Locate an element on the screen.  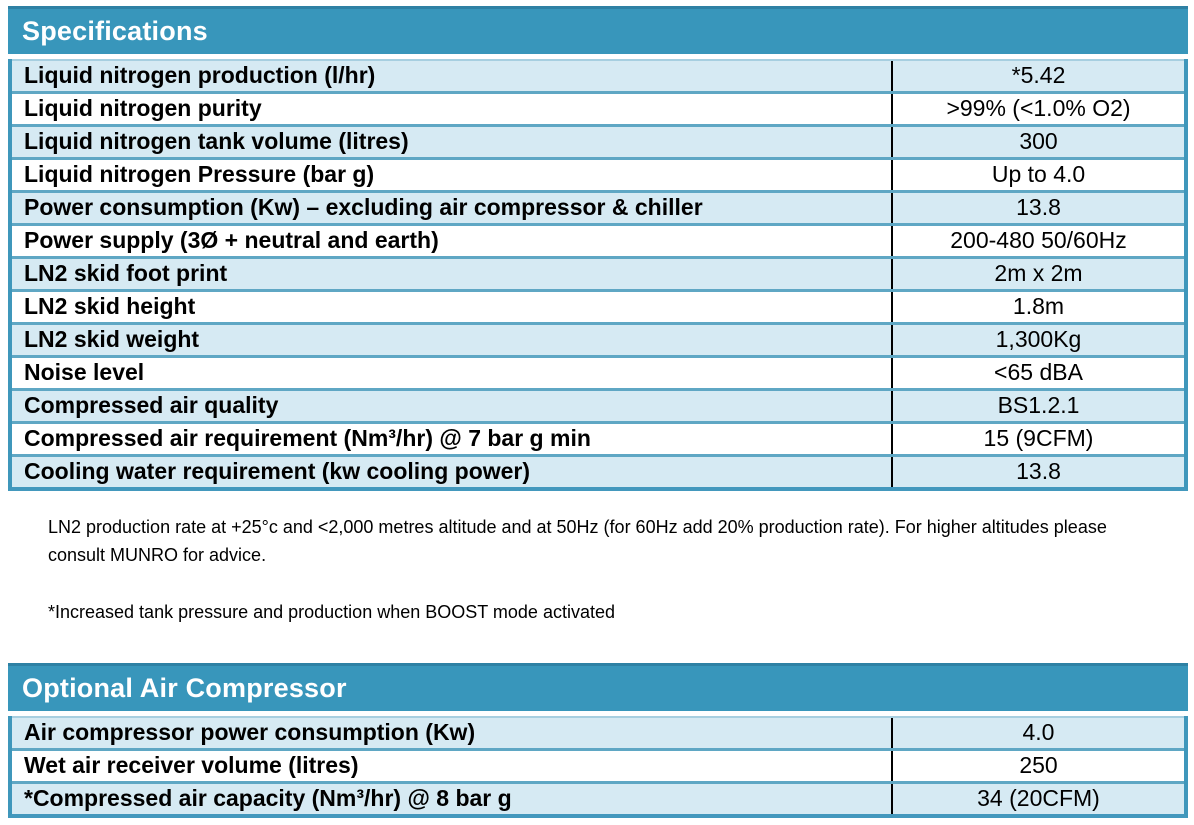
row-label: LN2 skid foot print is located at coordinates (126, 273).